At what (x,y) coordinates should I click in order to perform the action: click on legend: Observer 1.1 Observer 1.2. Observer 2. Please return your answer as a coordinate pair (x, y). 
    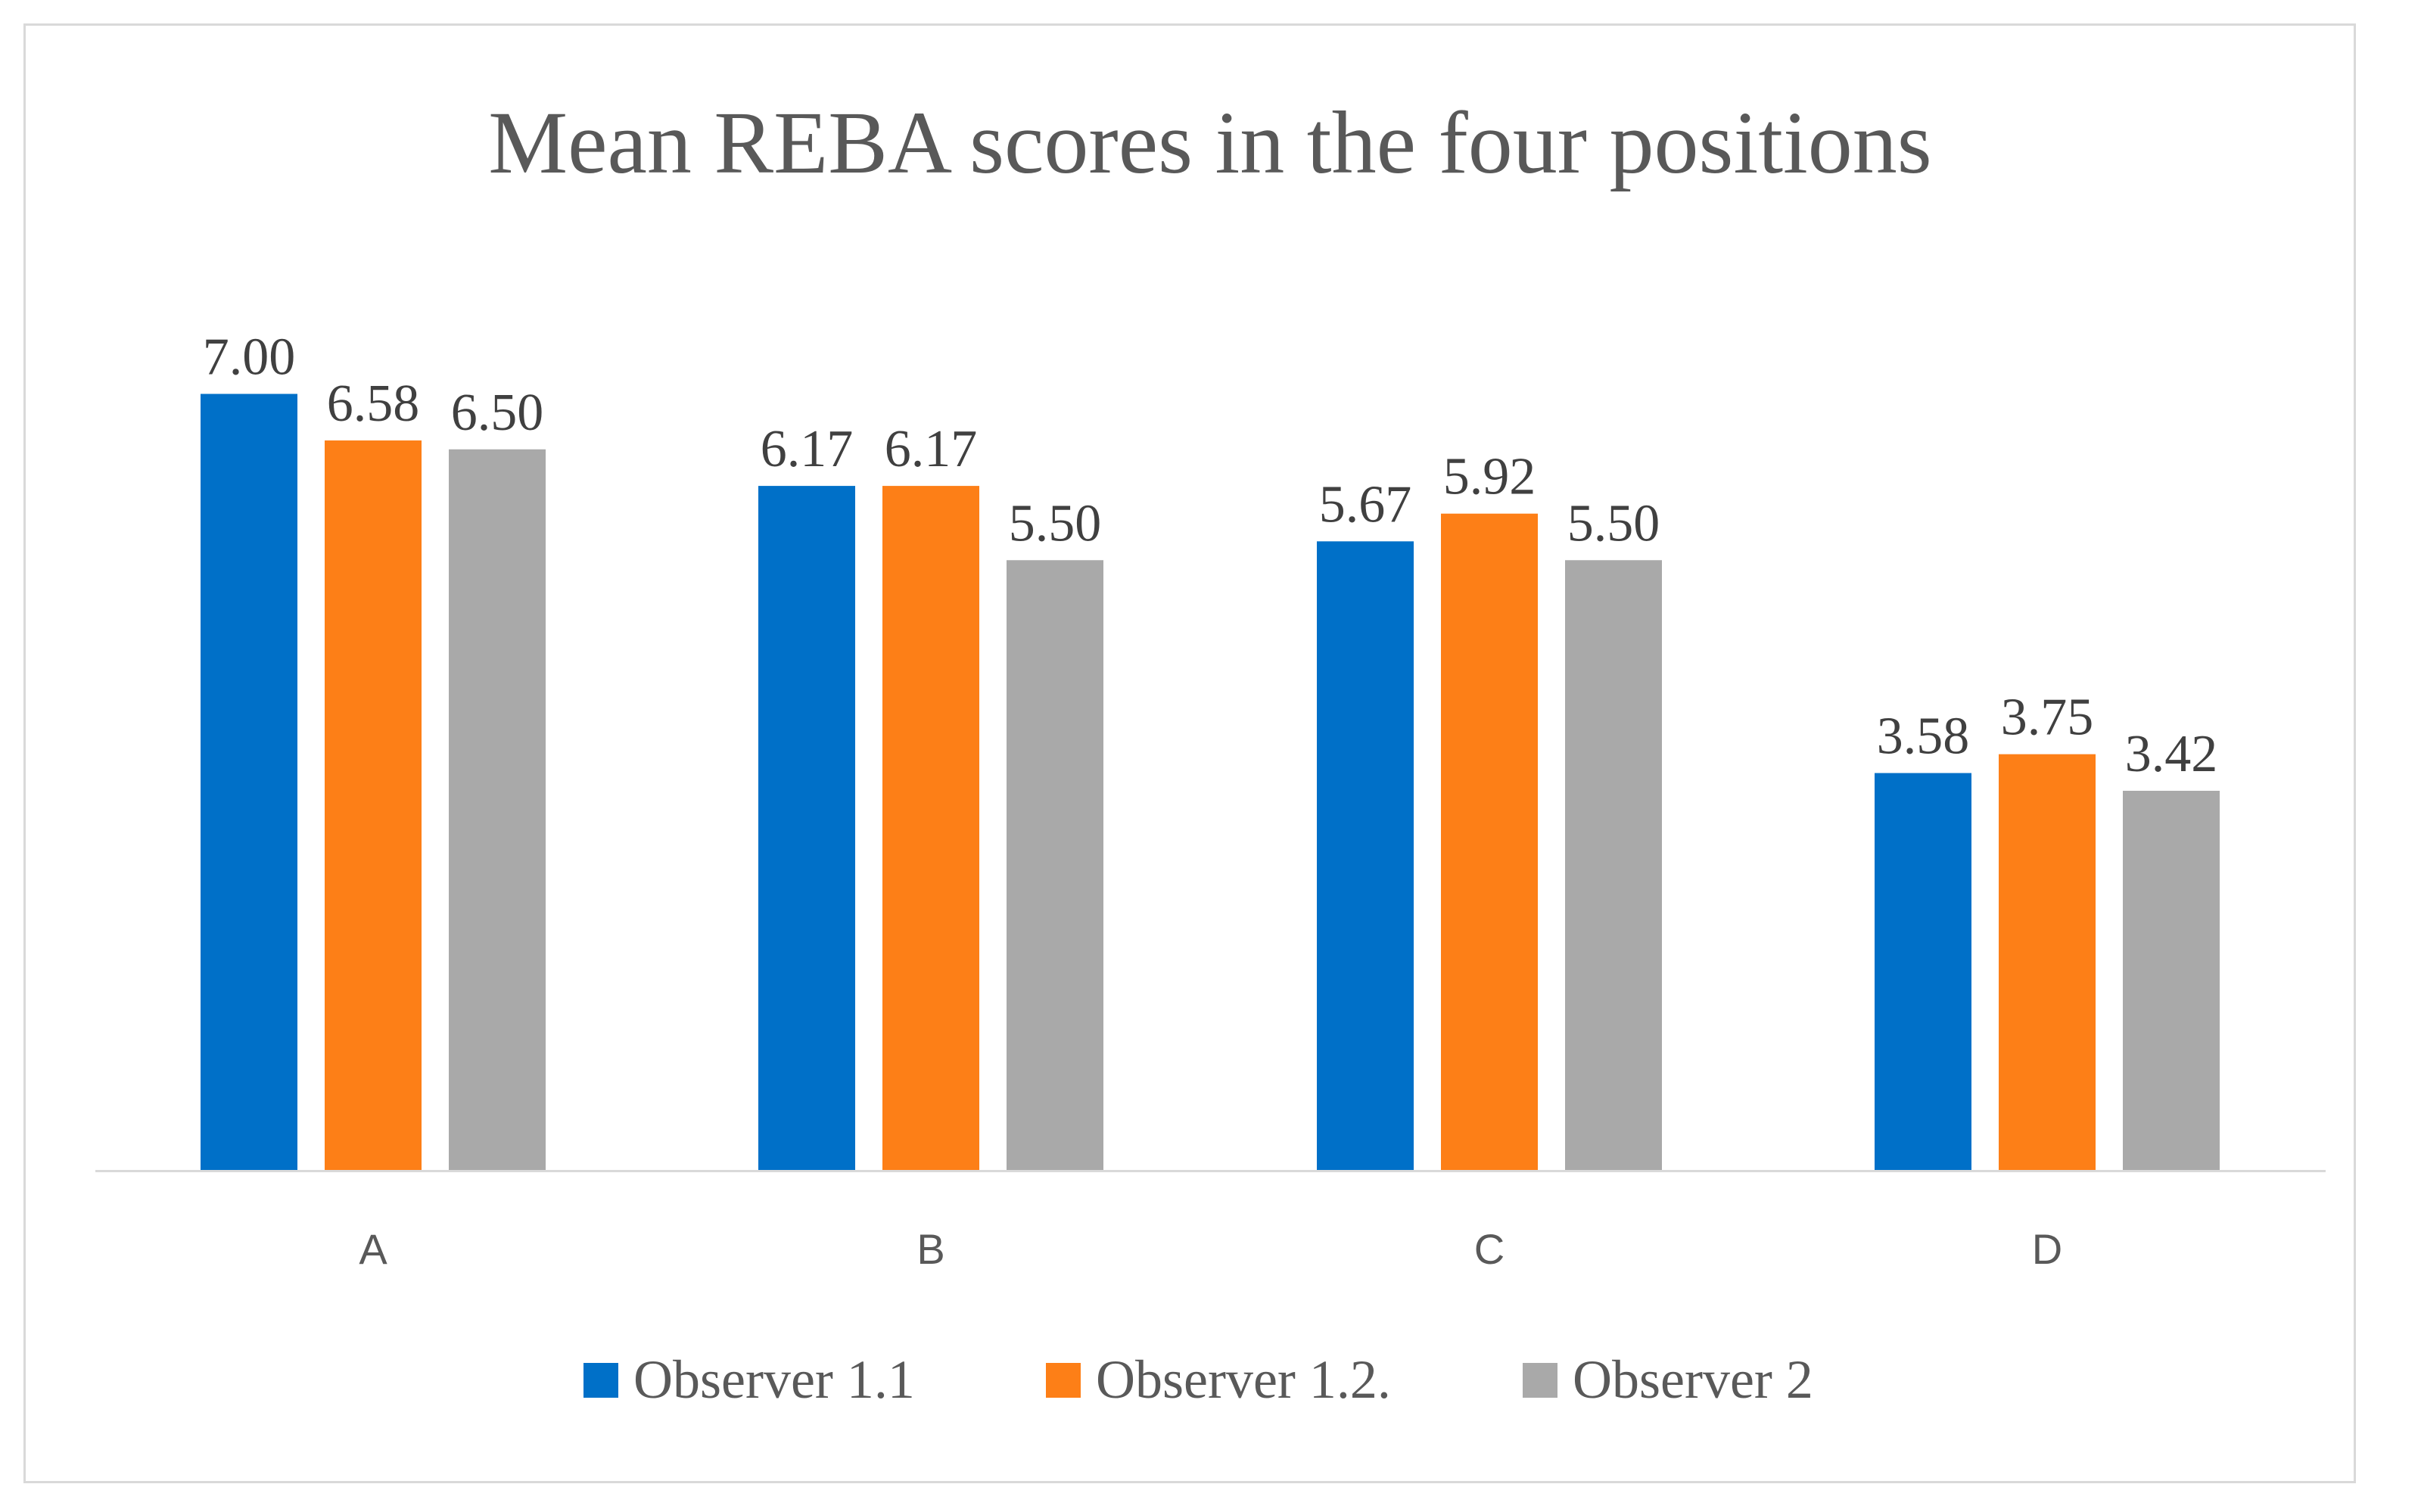
    Looking at the image, I should click on (1198, 1379).